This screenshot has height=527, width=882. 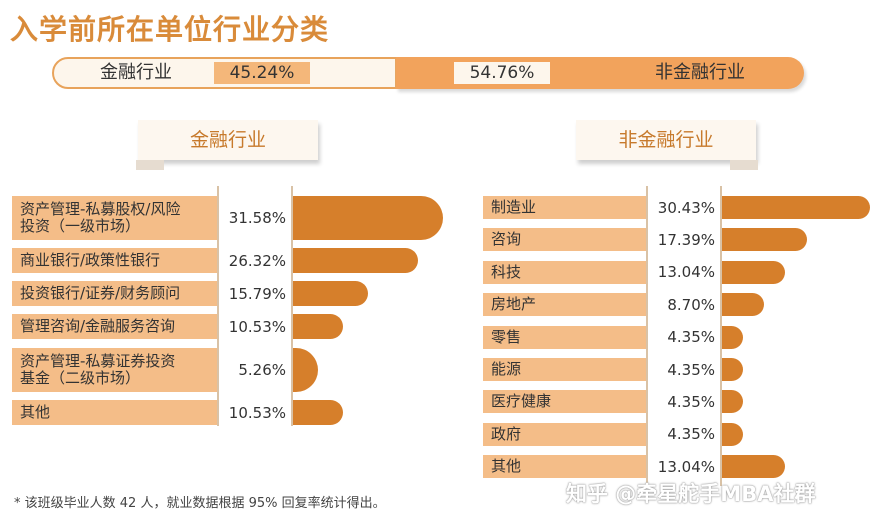 I want to click on category-label: 医疗健康, so click(x=564, y=402).